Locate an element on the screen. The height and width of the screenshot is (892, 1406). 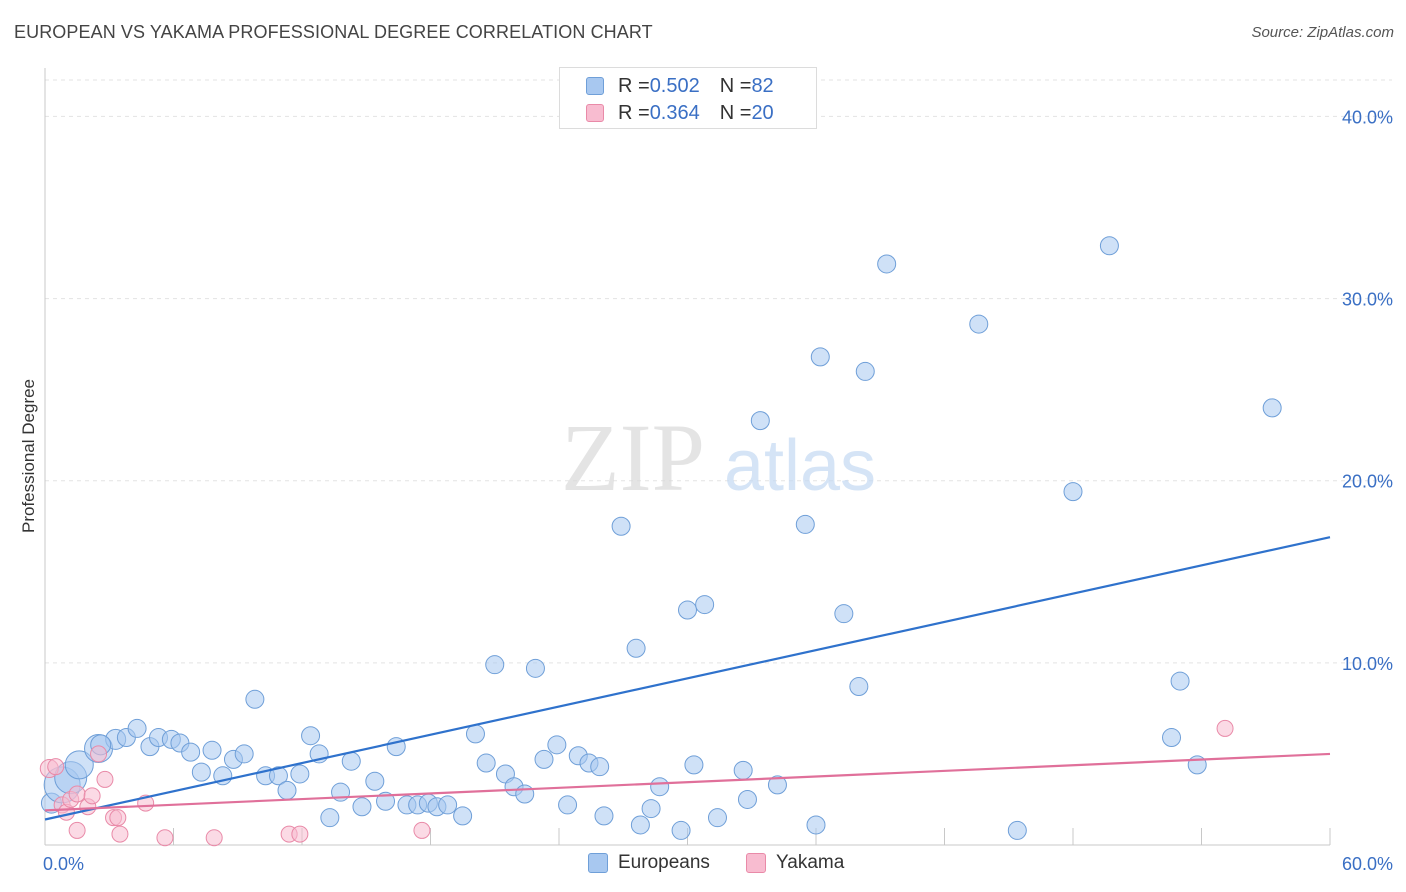
legend-stats: R = 0.502 N = 82 R = 0.364 N = 20 is located at coordinates (688, 98).